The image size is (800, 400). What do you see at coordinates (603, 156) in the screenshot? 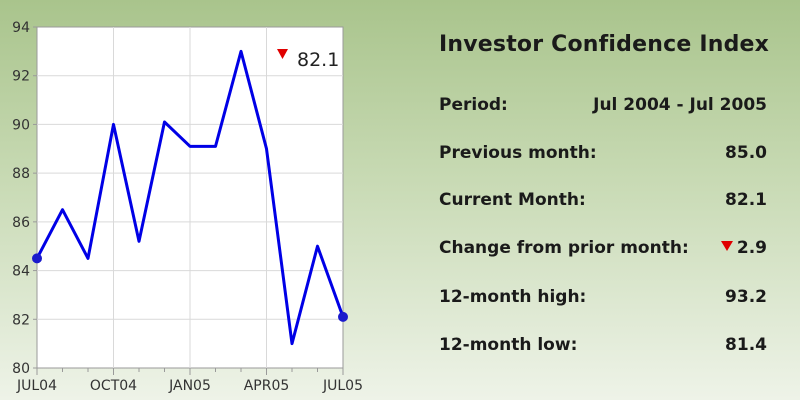
I see `stat-row-previous-month: Previous month: 85.0` at bounding box center [603, 156].